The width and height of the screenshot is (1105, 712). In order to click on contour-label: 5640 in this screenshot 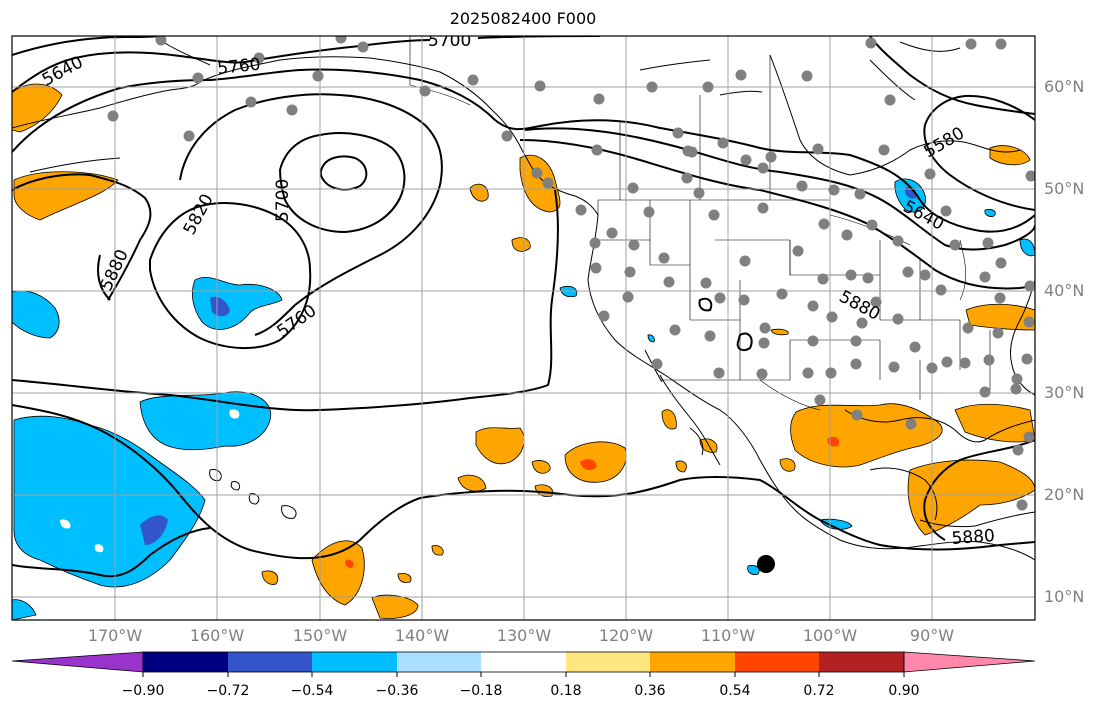, I will do `click(63, 71)`.